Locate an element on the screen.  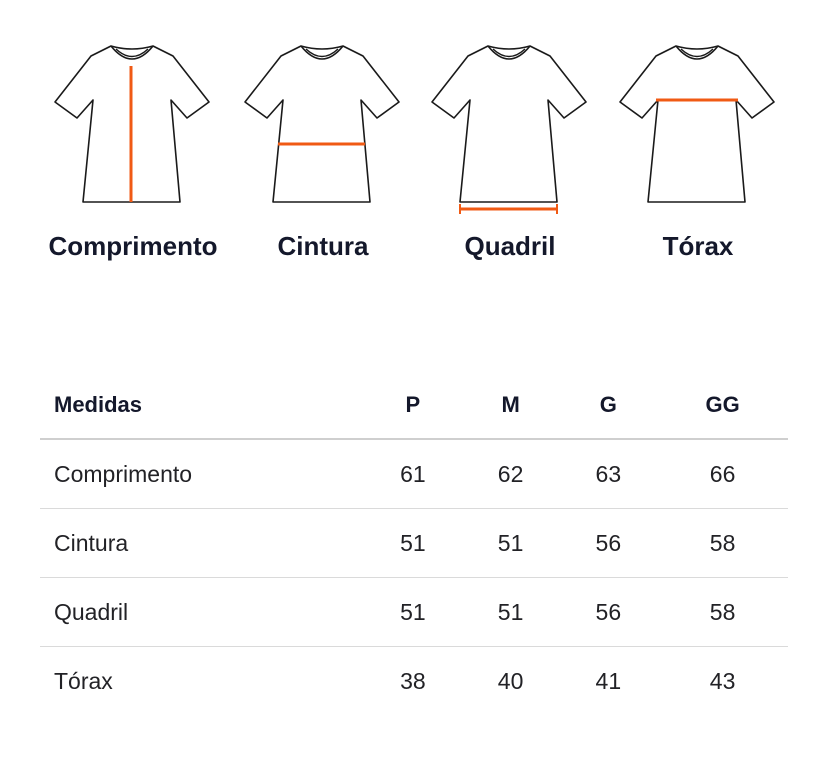
row-label: Cintura is located at coordinates (202, 543).